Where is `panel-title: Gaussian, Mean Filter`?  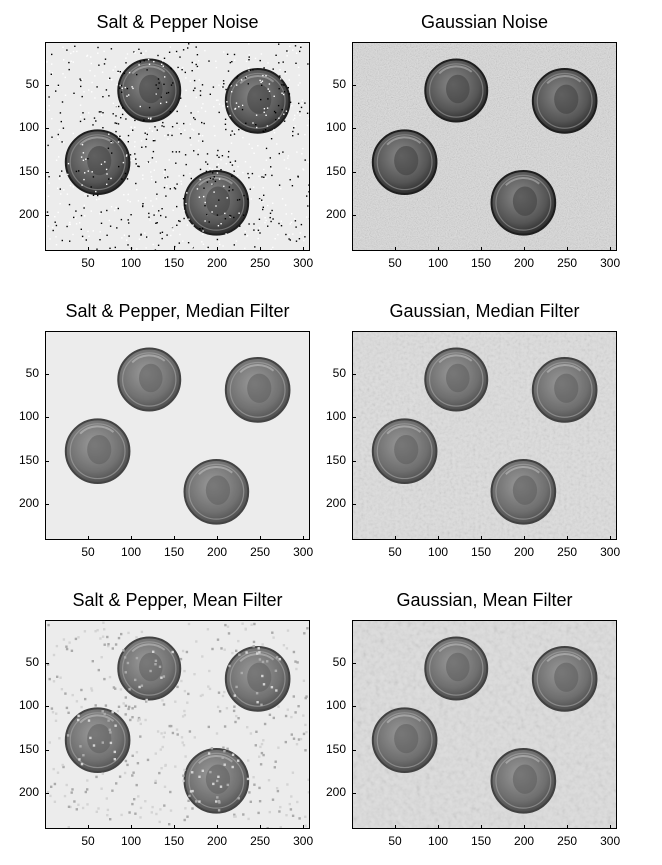 panel-title: Gaussian, Mean Filter is located at coordinates (484, 600).